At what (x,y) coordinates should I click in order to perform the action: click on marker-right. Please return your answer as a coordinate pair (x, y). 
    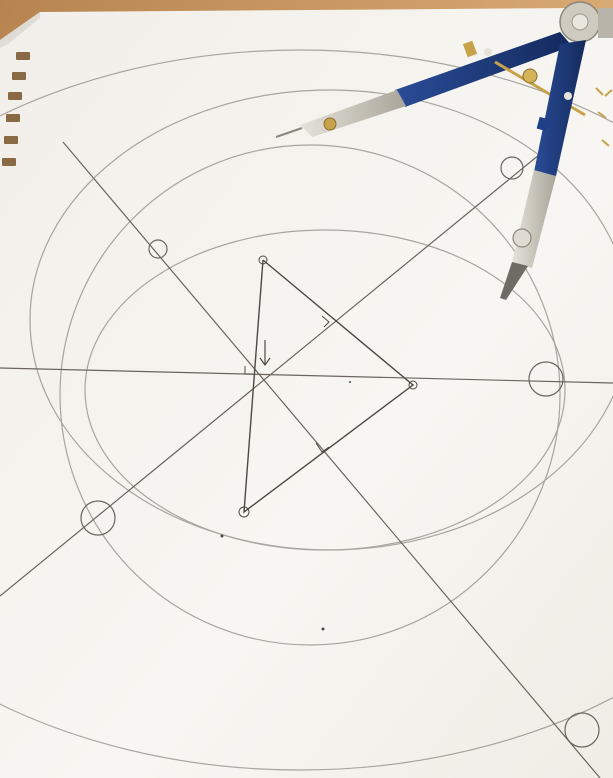
    Looking at the image, I should click on (546, 379).